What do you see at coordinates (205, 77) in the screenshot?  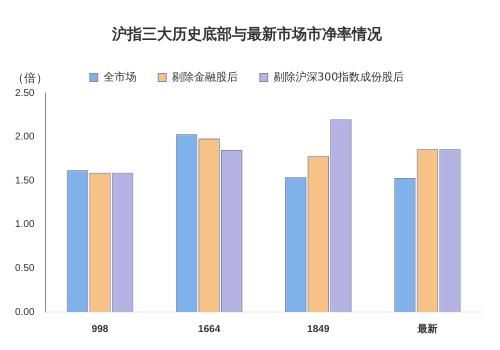 I see `legend-label: 剔除金融股后` at bounding box center [205, 77].